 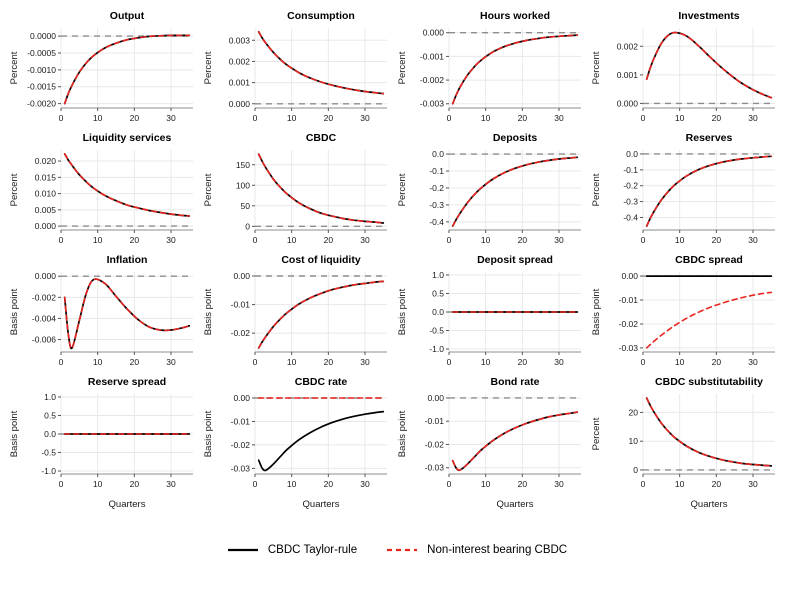 What do you see at coordinates (321, 441) in the screenshot?
I see `series-line-taylor` at bounding box center [321, 441].